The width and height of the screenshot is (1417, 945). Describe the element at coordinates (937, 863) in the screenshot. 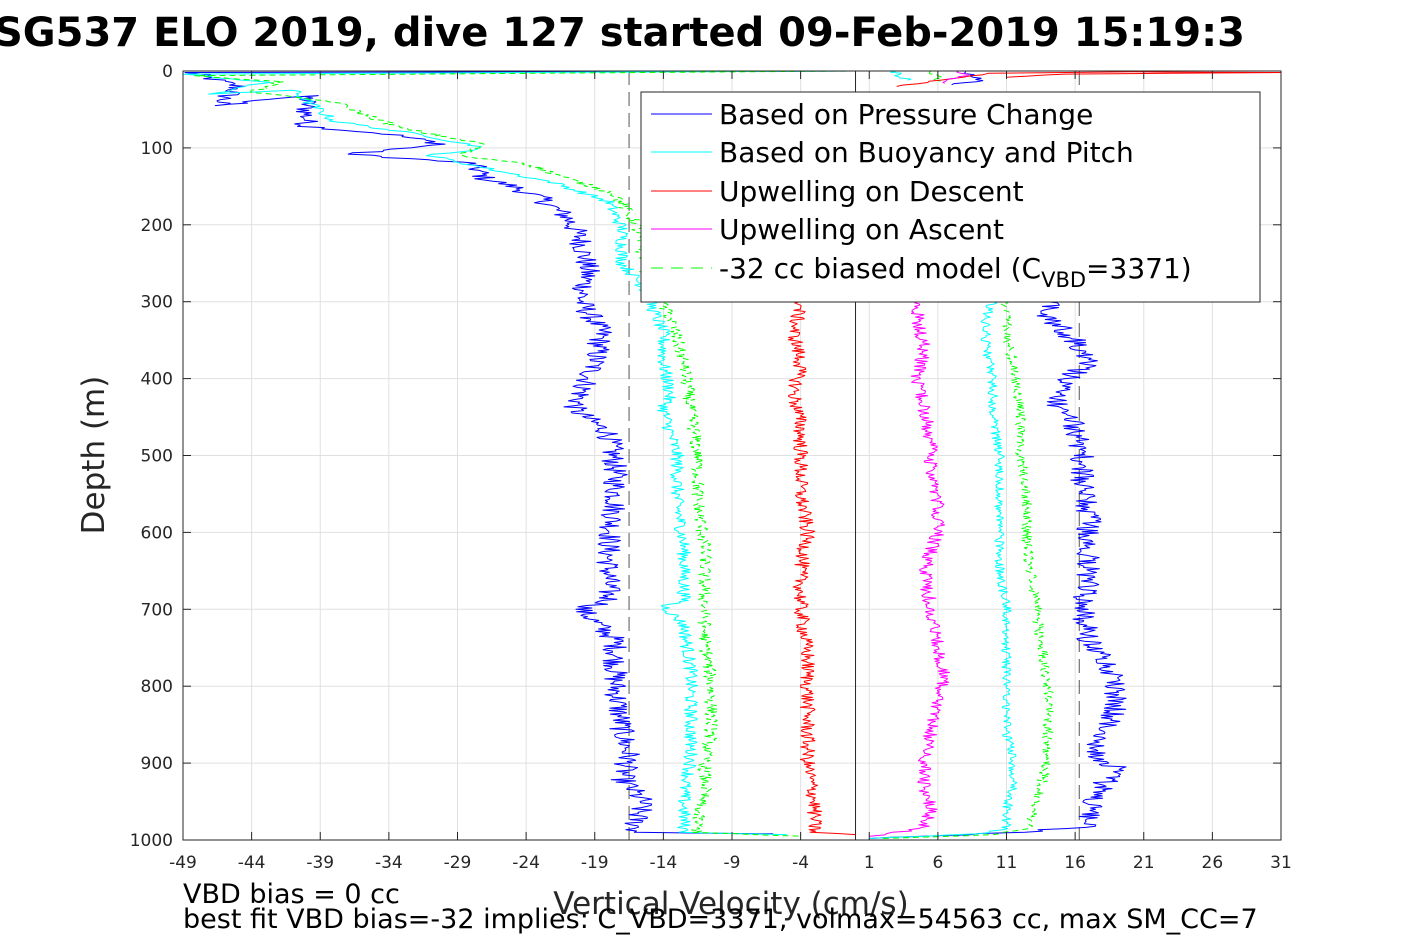

I see `x-tick-label: 6` at that location.